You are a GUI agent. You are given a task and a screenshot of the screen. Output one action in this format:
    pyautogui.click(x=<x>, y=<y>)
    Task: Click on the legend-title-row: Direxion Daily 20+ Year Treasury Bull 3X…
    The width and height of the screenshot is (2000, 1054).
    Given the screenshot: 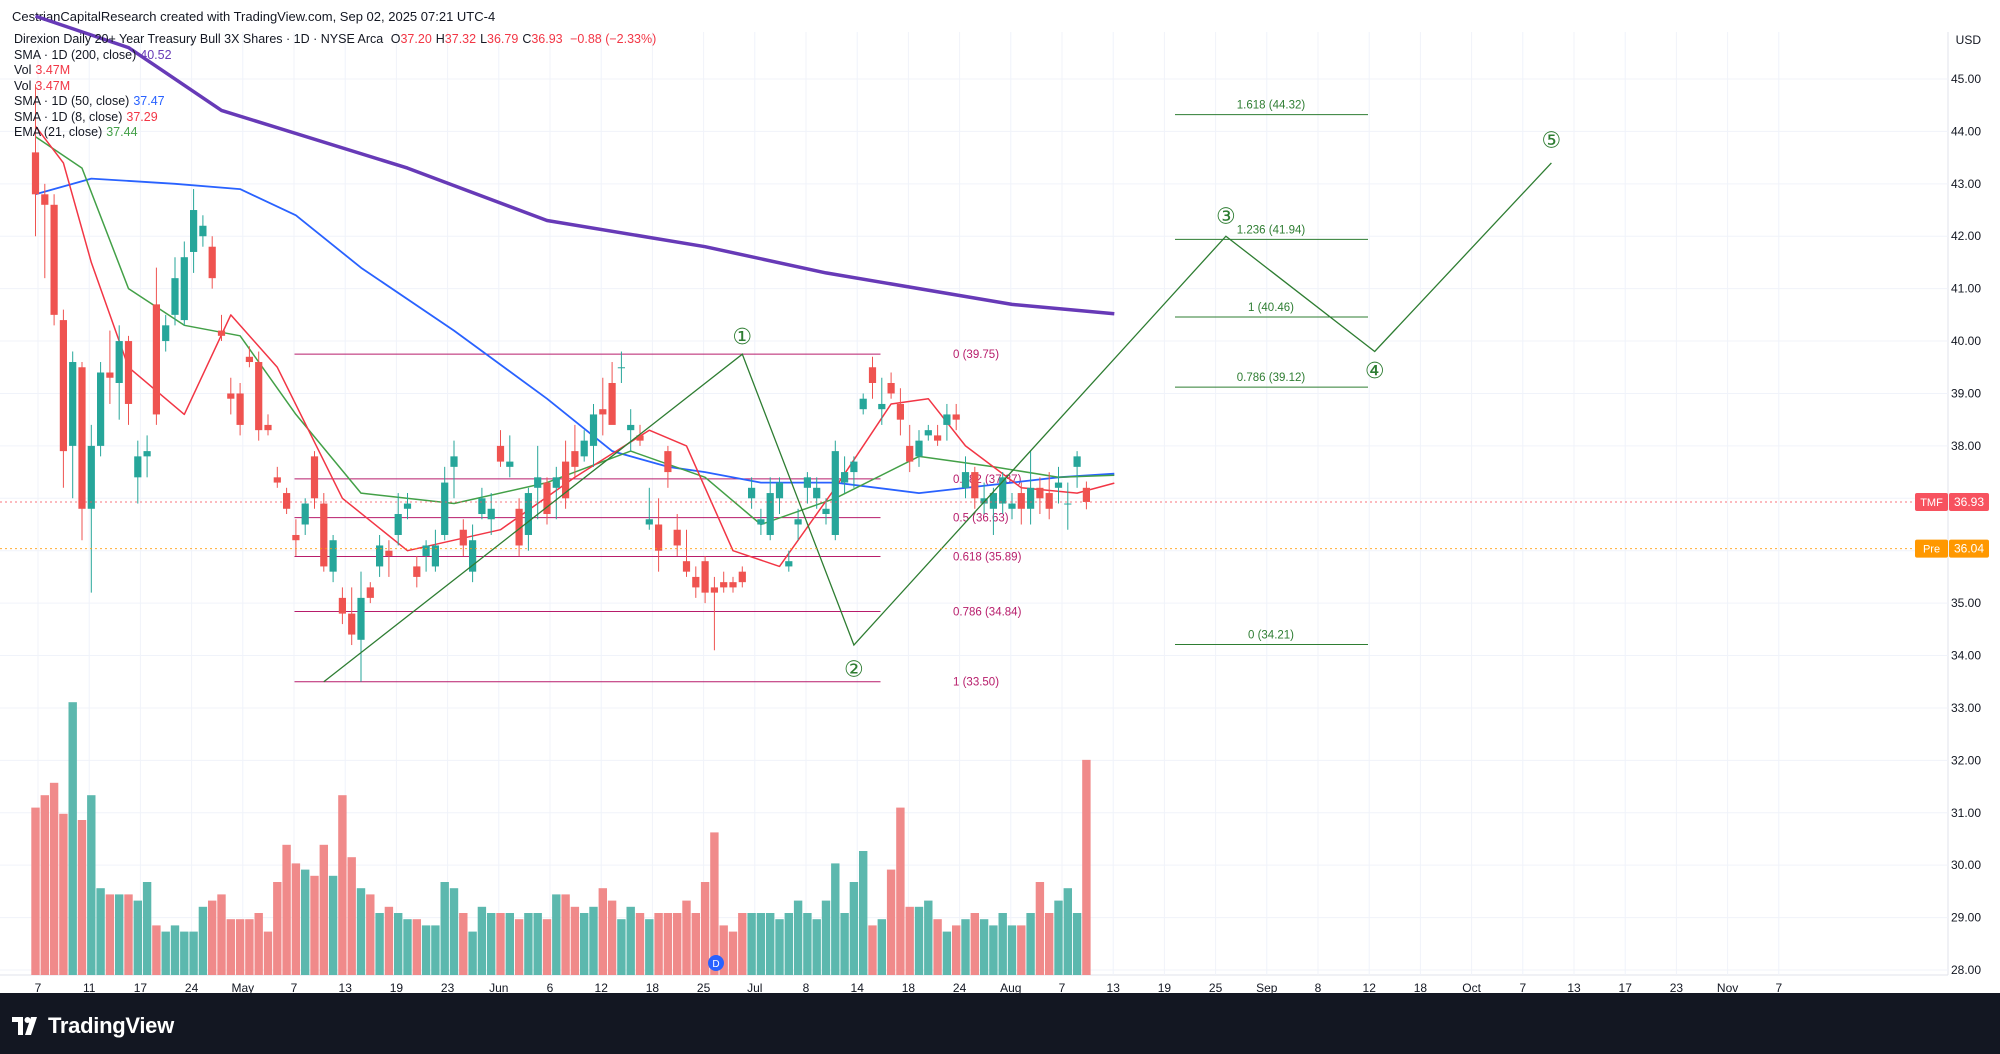 What is the action you would take?
    pyautogui.click(x=335, y=40)
    